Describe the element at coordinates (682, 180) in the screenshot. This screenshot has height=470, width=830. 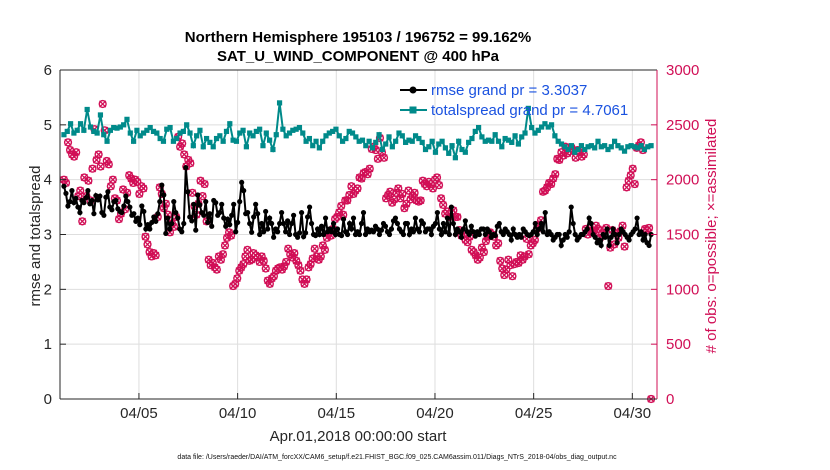
I see `y2-tick-label: 2000` at that location.